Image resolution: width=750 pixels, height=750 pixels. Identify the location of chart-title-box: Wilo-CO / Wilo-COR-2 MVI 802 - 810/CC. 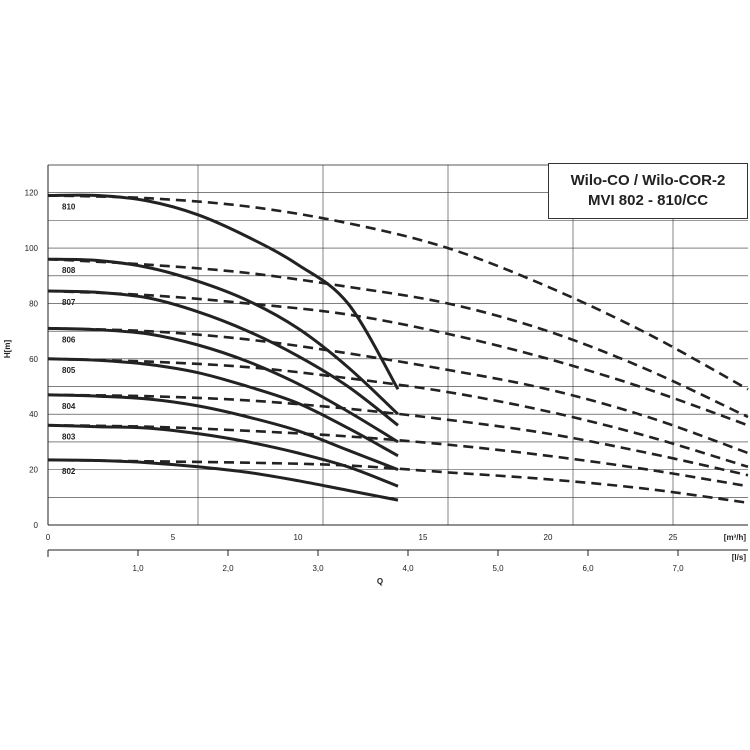
(648, 191).